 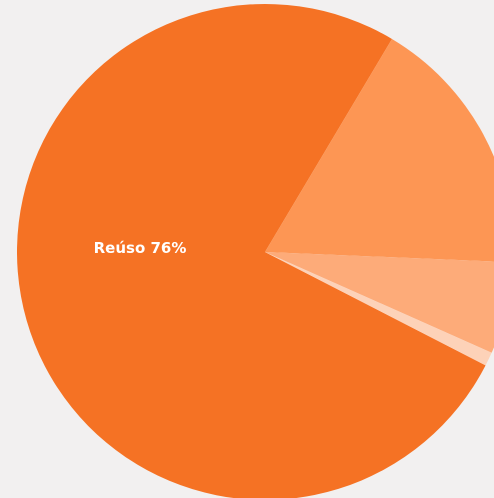 What do you see at coordinates (168, 248) in the screenshot?
I see `slice-value: 76%` at bounding box center [168, 248].